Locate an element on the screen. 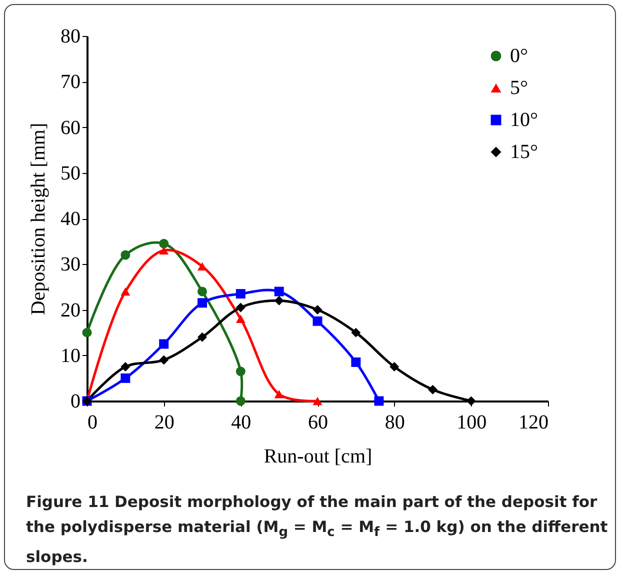 The height and width of the screenshot is (579, 627). text: Figure 11 Deposit morphology of the main part of the deposit for the polydisperse material (M$_{g}$ = M$_{c}$ = M$_{f}$ = 1.0 kg) on the different slopes. is located at coordinates (317, 529).